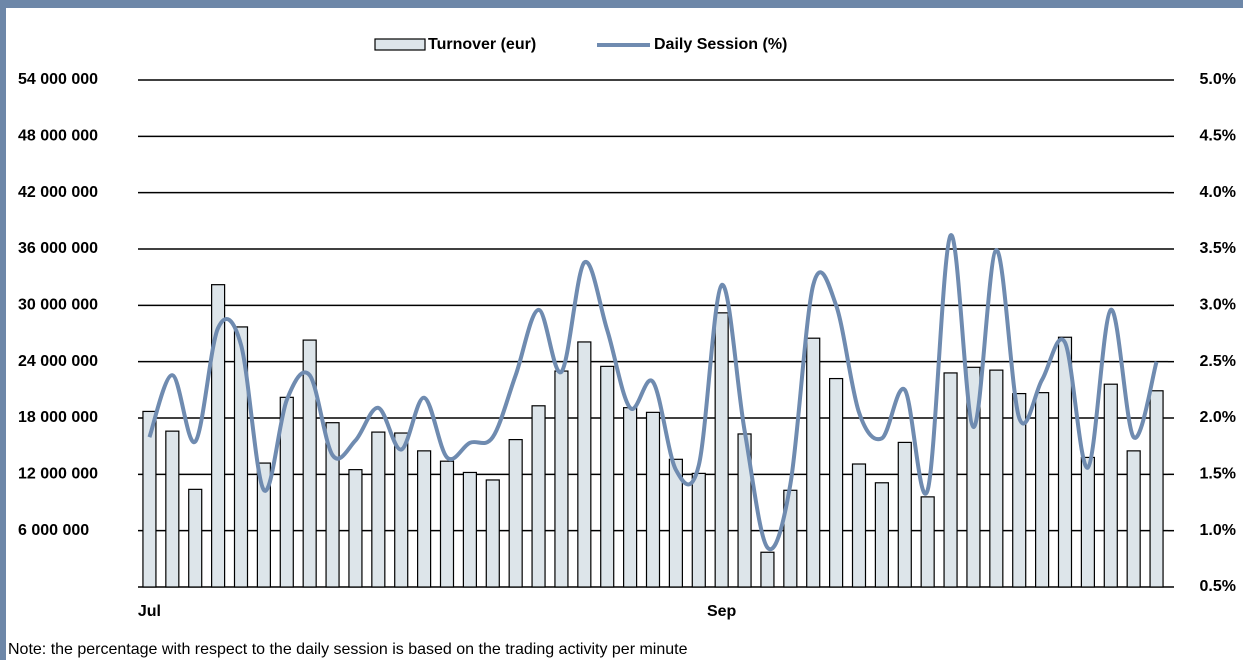 The image size is (1243, 660). What do you see at coordinates (1218, 586) in the screenshot?
I see `y2-tick-label: 0.5%` at bounding box center [1218, 586].